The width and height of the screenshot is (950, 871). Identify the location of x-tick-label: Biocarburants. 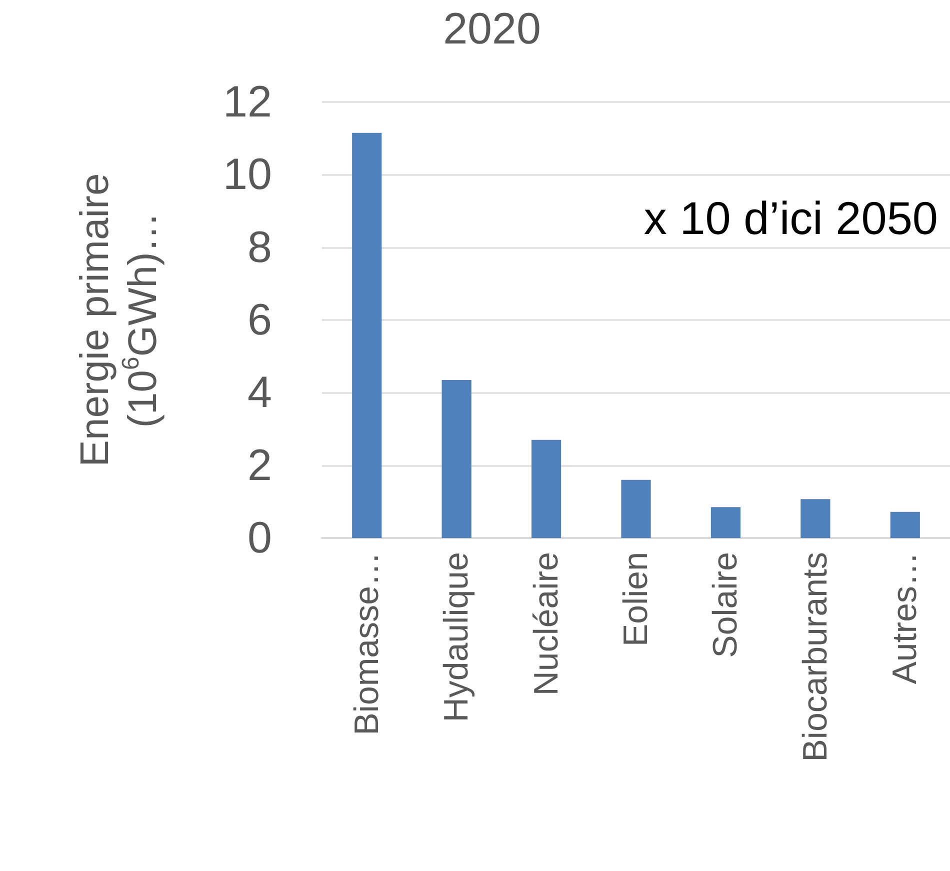
(815, 657).